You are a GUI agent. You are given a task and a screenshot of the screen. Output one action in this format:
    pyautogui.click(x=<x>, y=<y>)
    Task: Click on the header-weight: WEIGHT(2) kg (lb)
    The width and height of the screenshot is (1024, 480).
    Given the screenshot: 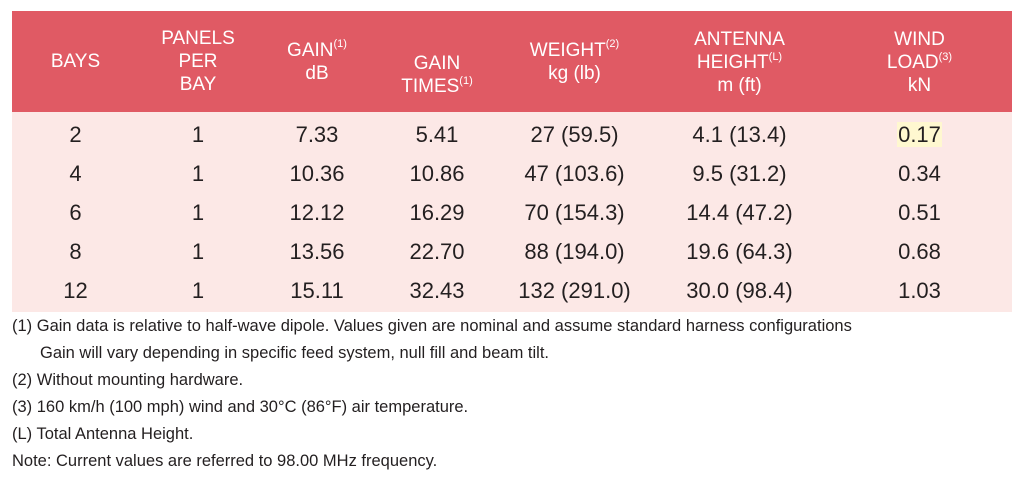 What is the action you would take?
    pyautogui.click(x=574, y=61)
    